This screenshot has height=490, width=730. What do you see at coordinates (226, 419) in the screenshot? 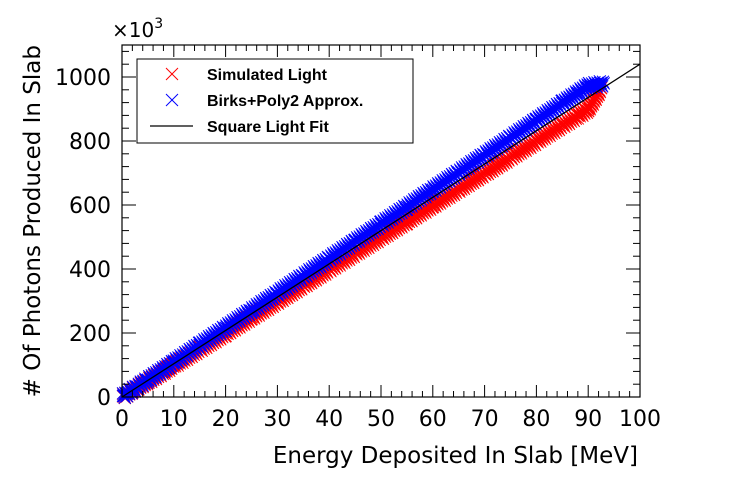
I see `x-tick-label: 20` at bounding box center [226, 419].